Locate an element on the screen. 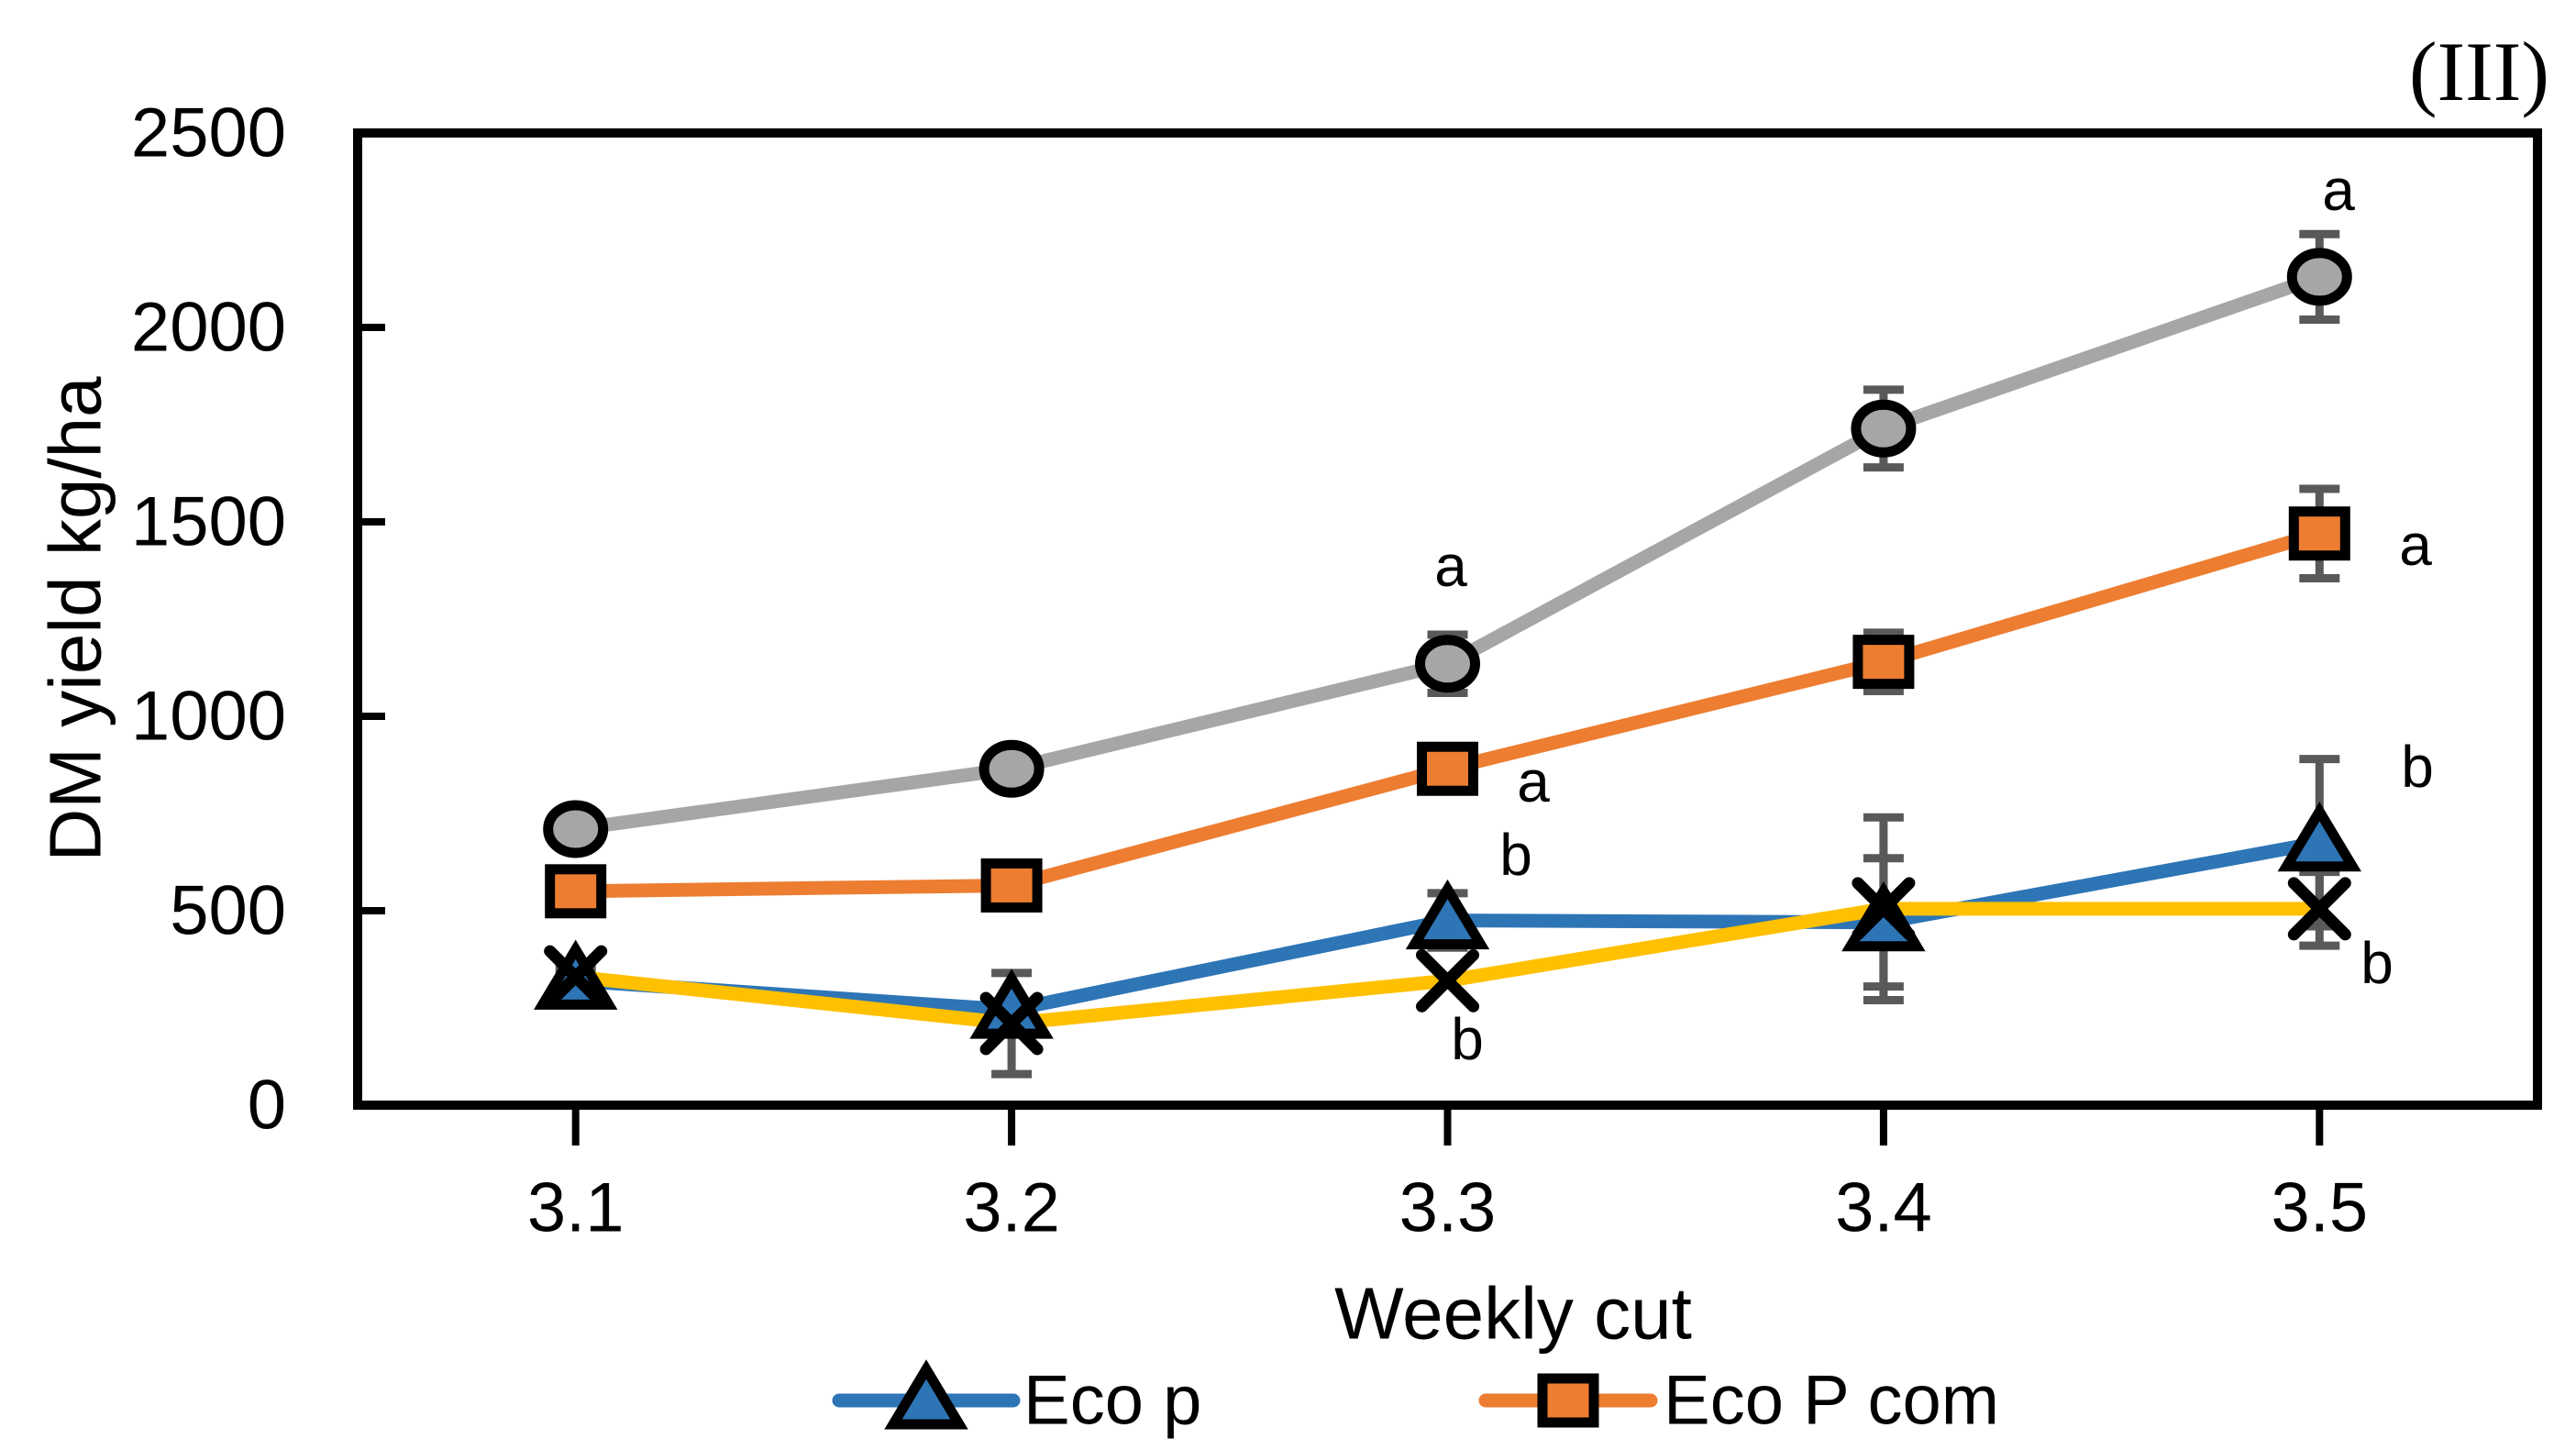 The height and width of the screenshot is (1450, 2576). x-axis-tick-label: 3.2 is located at coordinates (1011, 1208).